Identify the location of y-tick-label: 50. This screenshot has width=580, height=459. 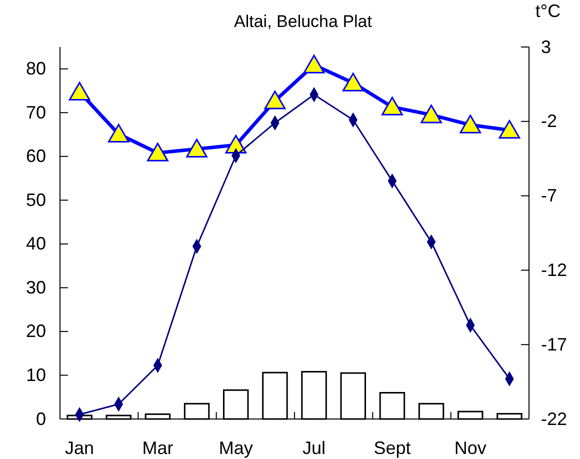
(36, 200).